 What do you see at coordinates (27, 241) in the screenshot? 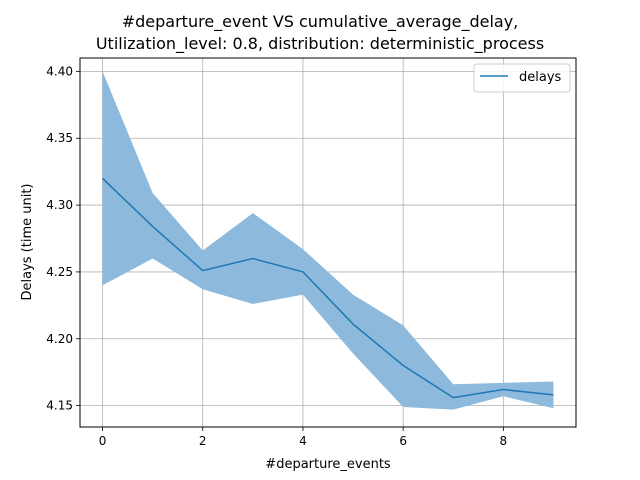
I see `y-axis-label: Delays (time unit)` at bounding box center [27, 241].